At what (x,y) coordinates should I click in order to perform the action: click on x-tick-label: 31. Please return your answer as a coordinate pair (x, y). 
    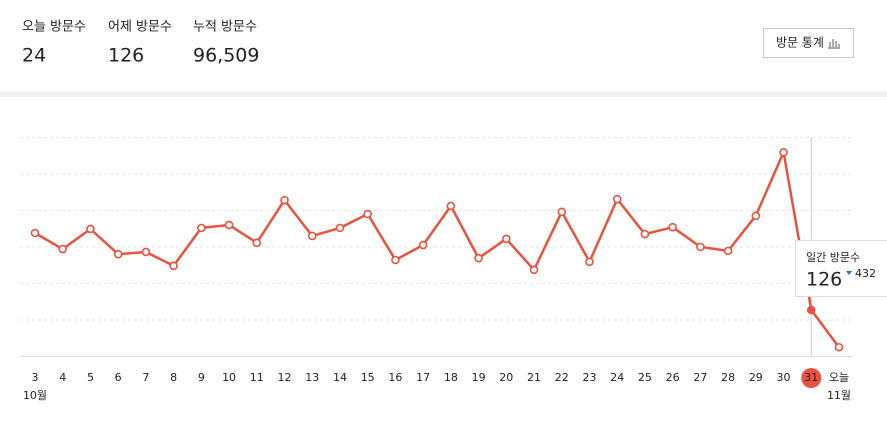
    Looking at the image, I should click on (811, 377).